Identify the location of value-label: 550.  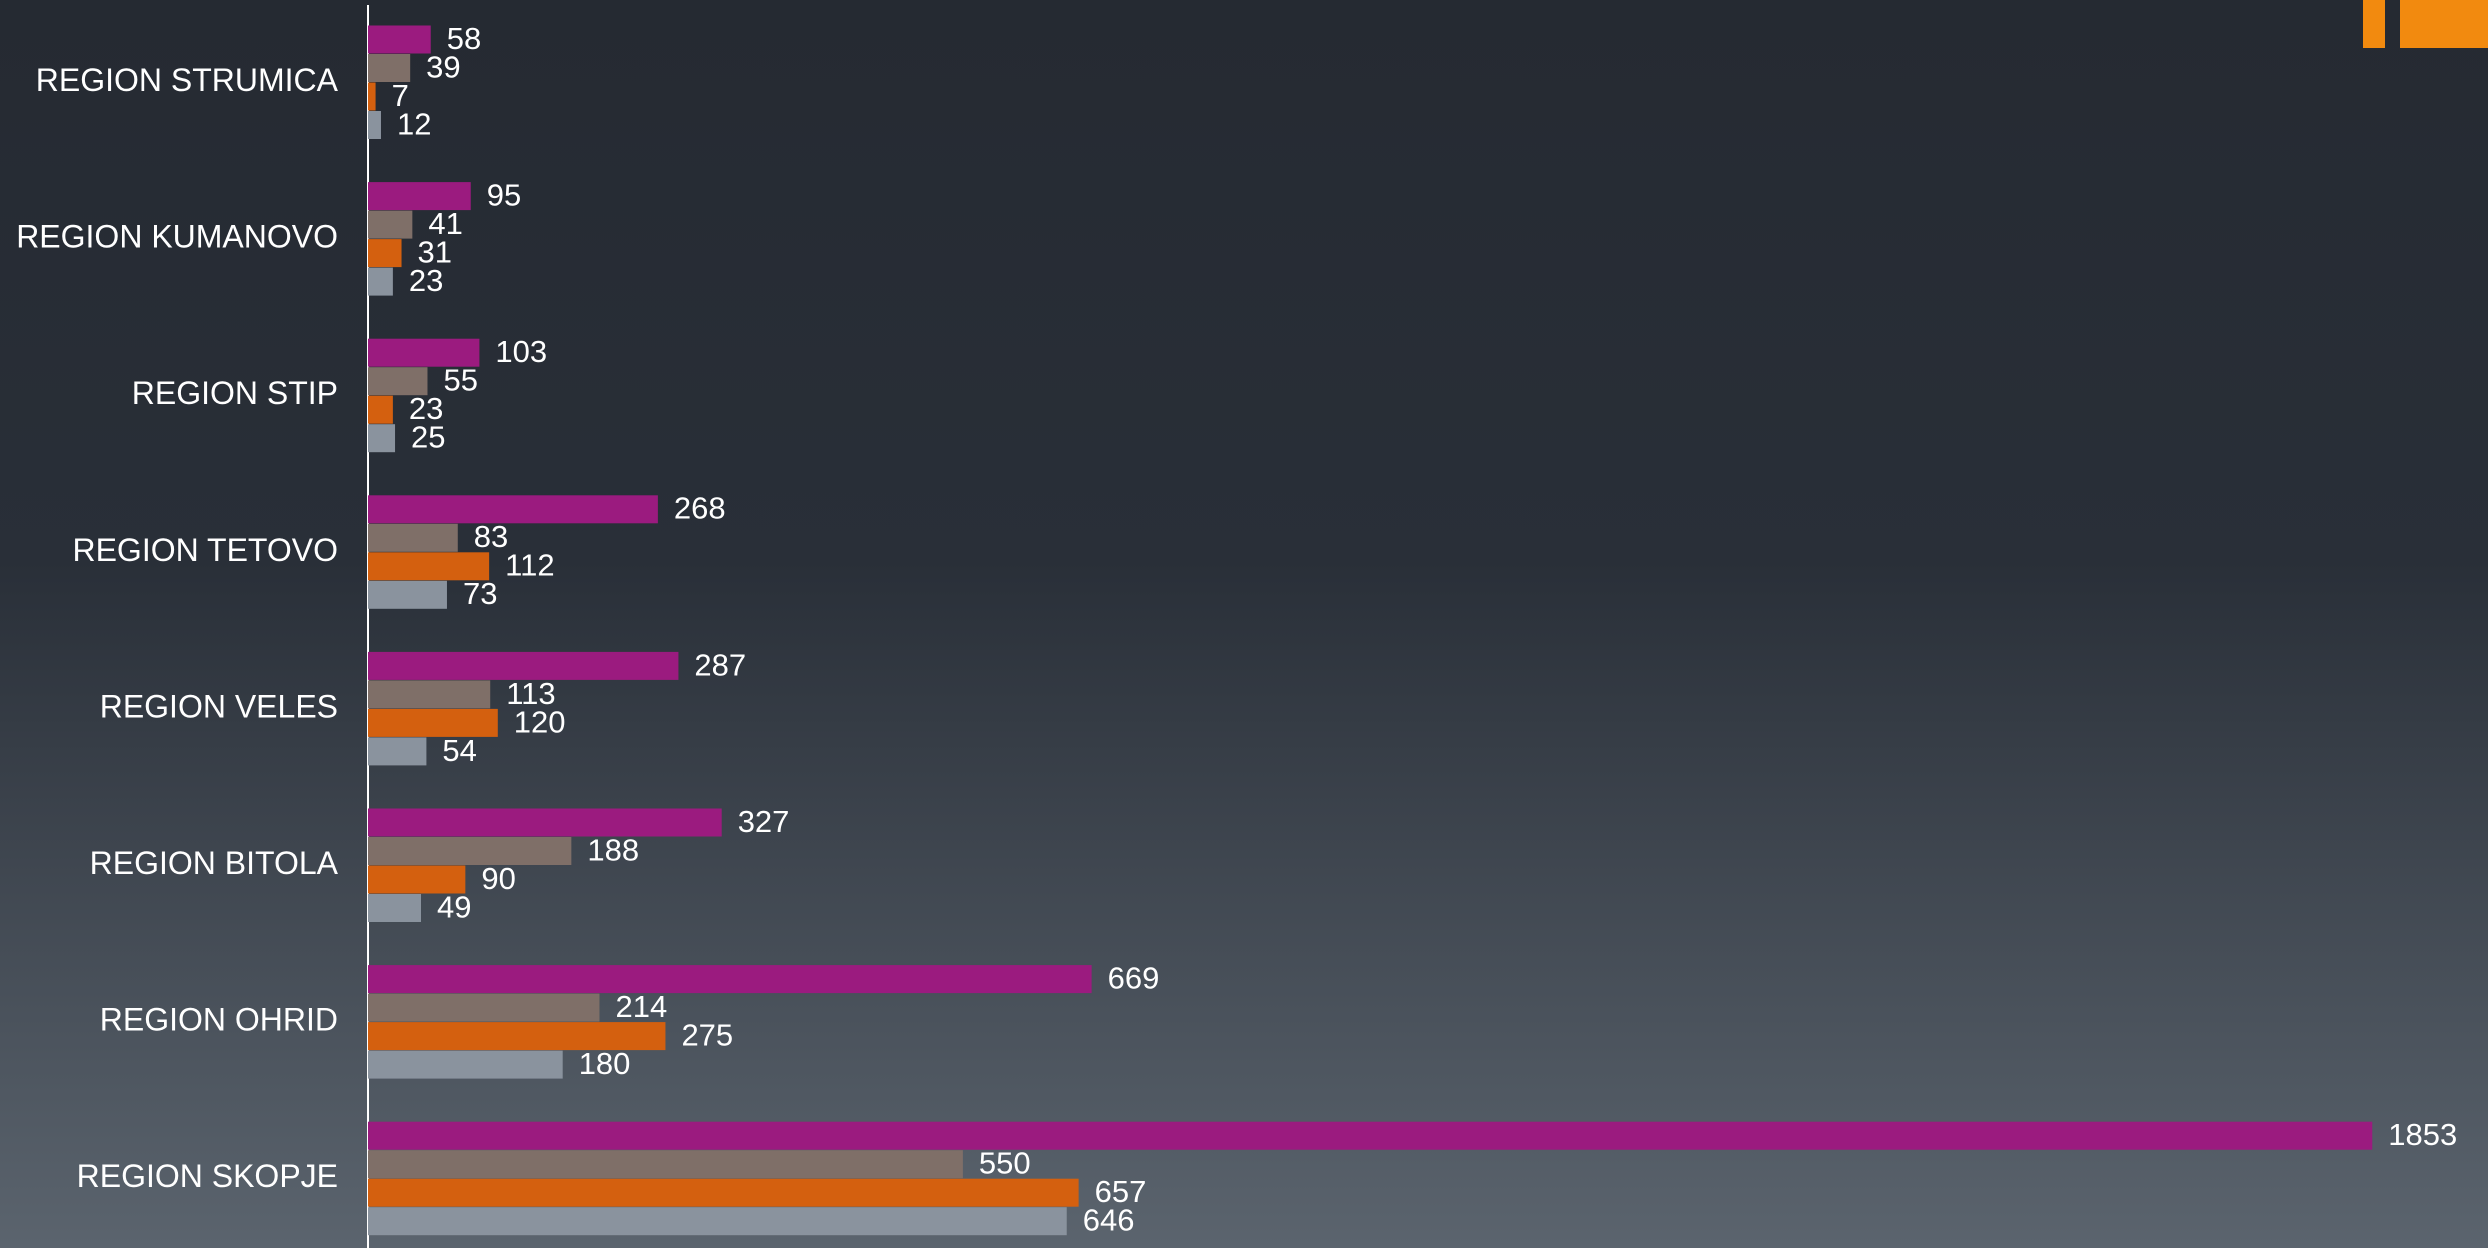
(1005, 1163).